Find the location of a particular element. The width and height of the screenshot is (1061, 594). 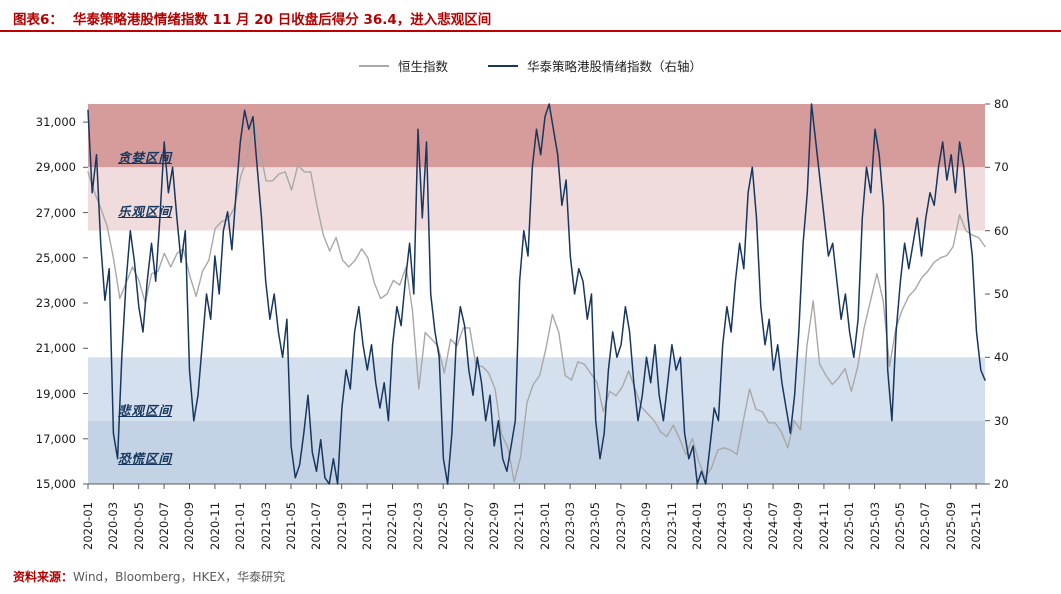

x-axis-tick-label: 2025-09 is located at coordinates (951, 525).